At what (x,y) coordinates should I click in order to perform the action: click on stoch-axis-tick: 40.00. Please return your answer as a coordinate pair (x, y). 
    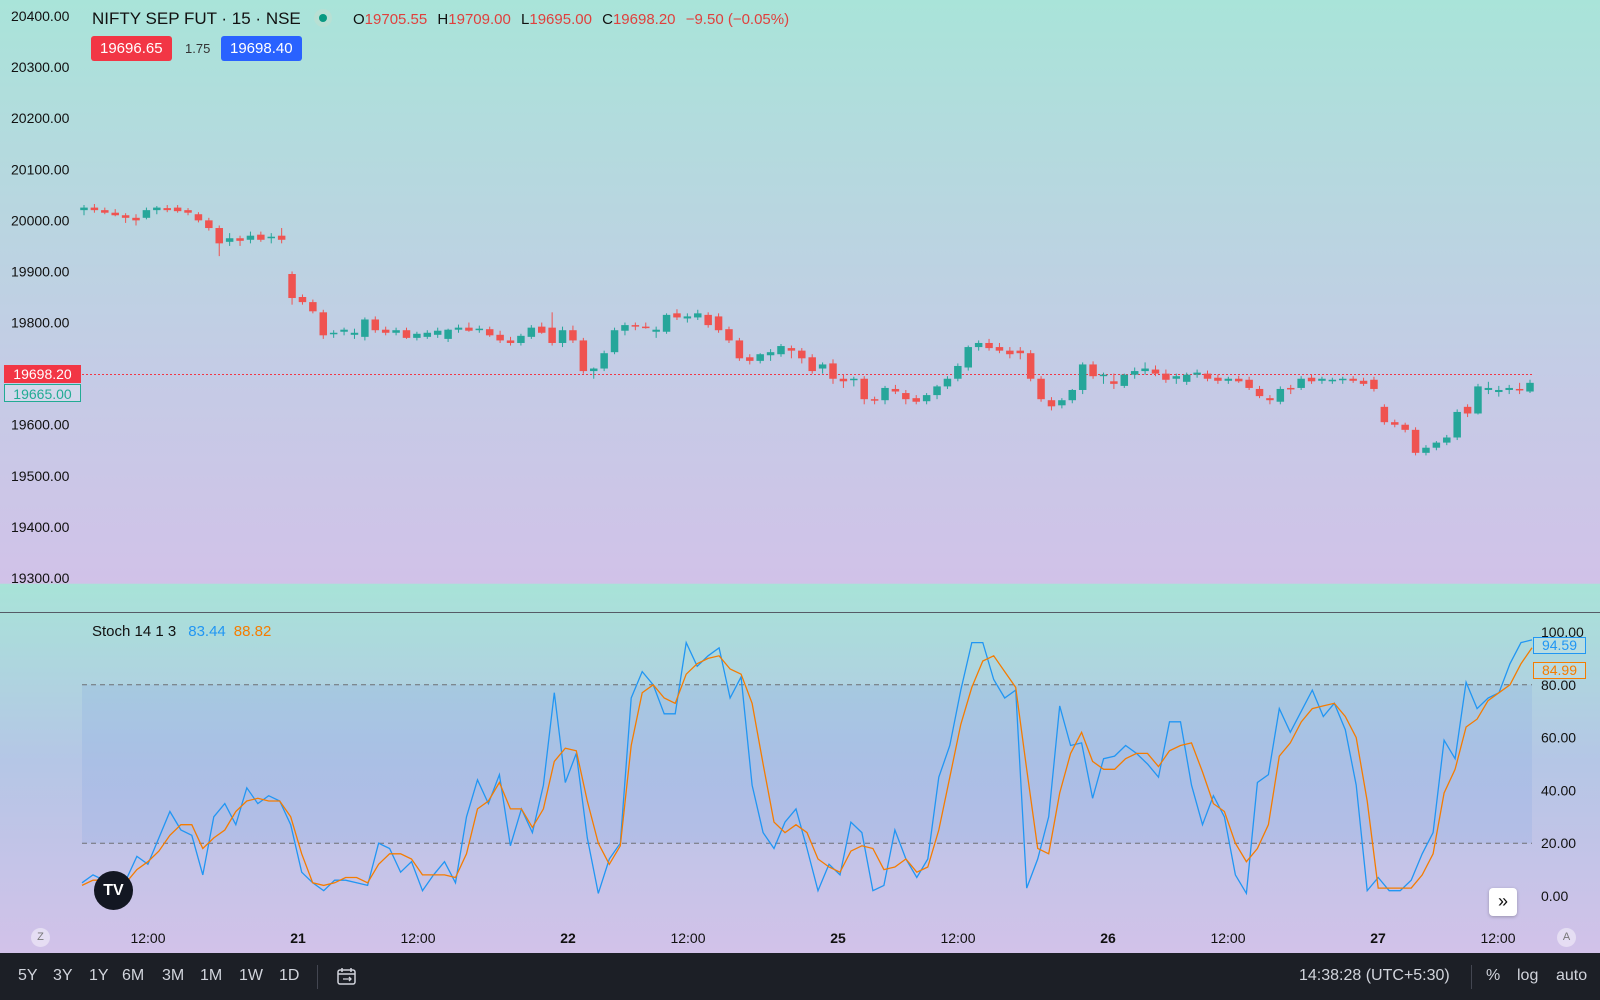
    Looking at the image, I should click on (1558, 790).